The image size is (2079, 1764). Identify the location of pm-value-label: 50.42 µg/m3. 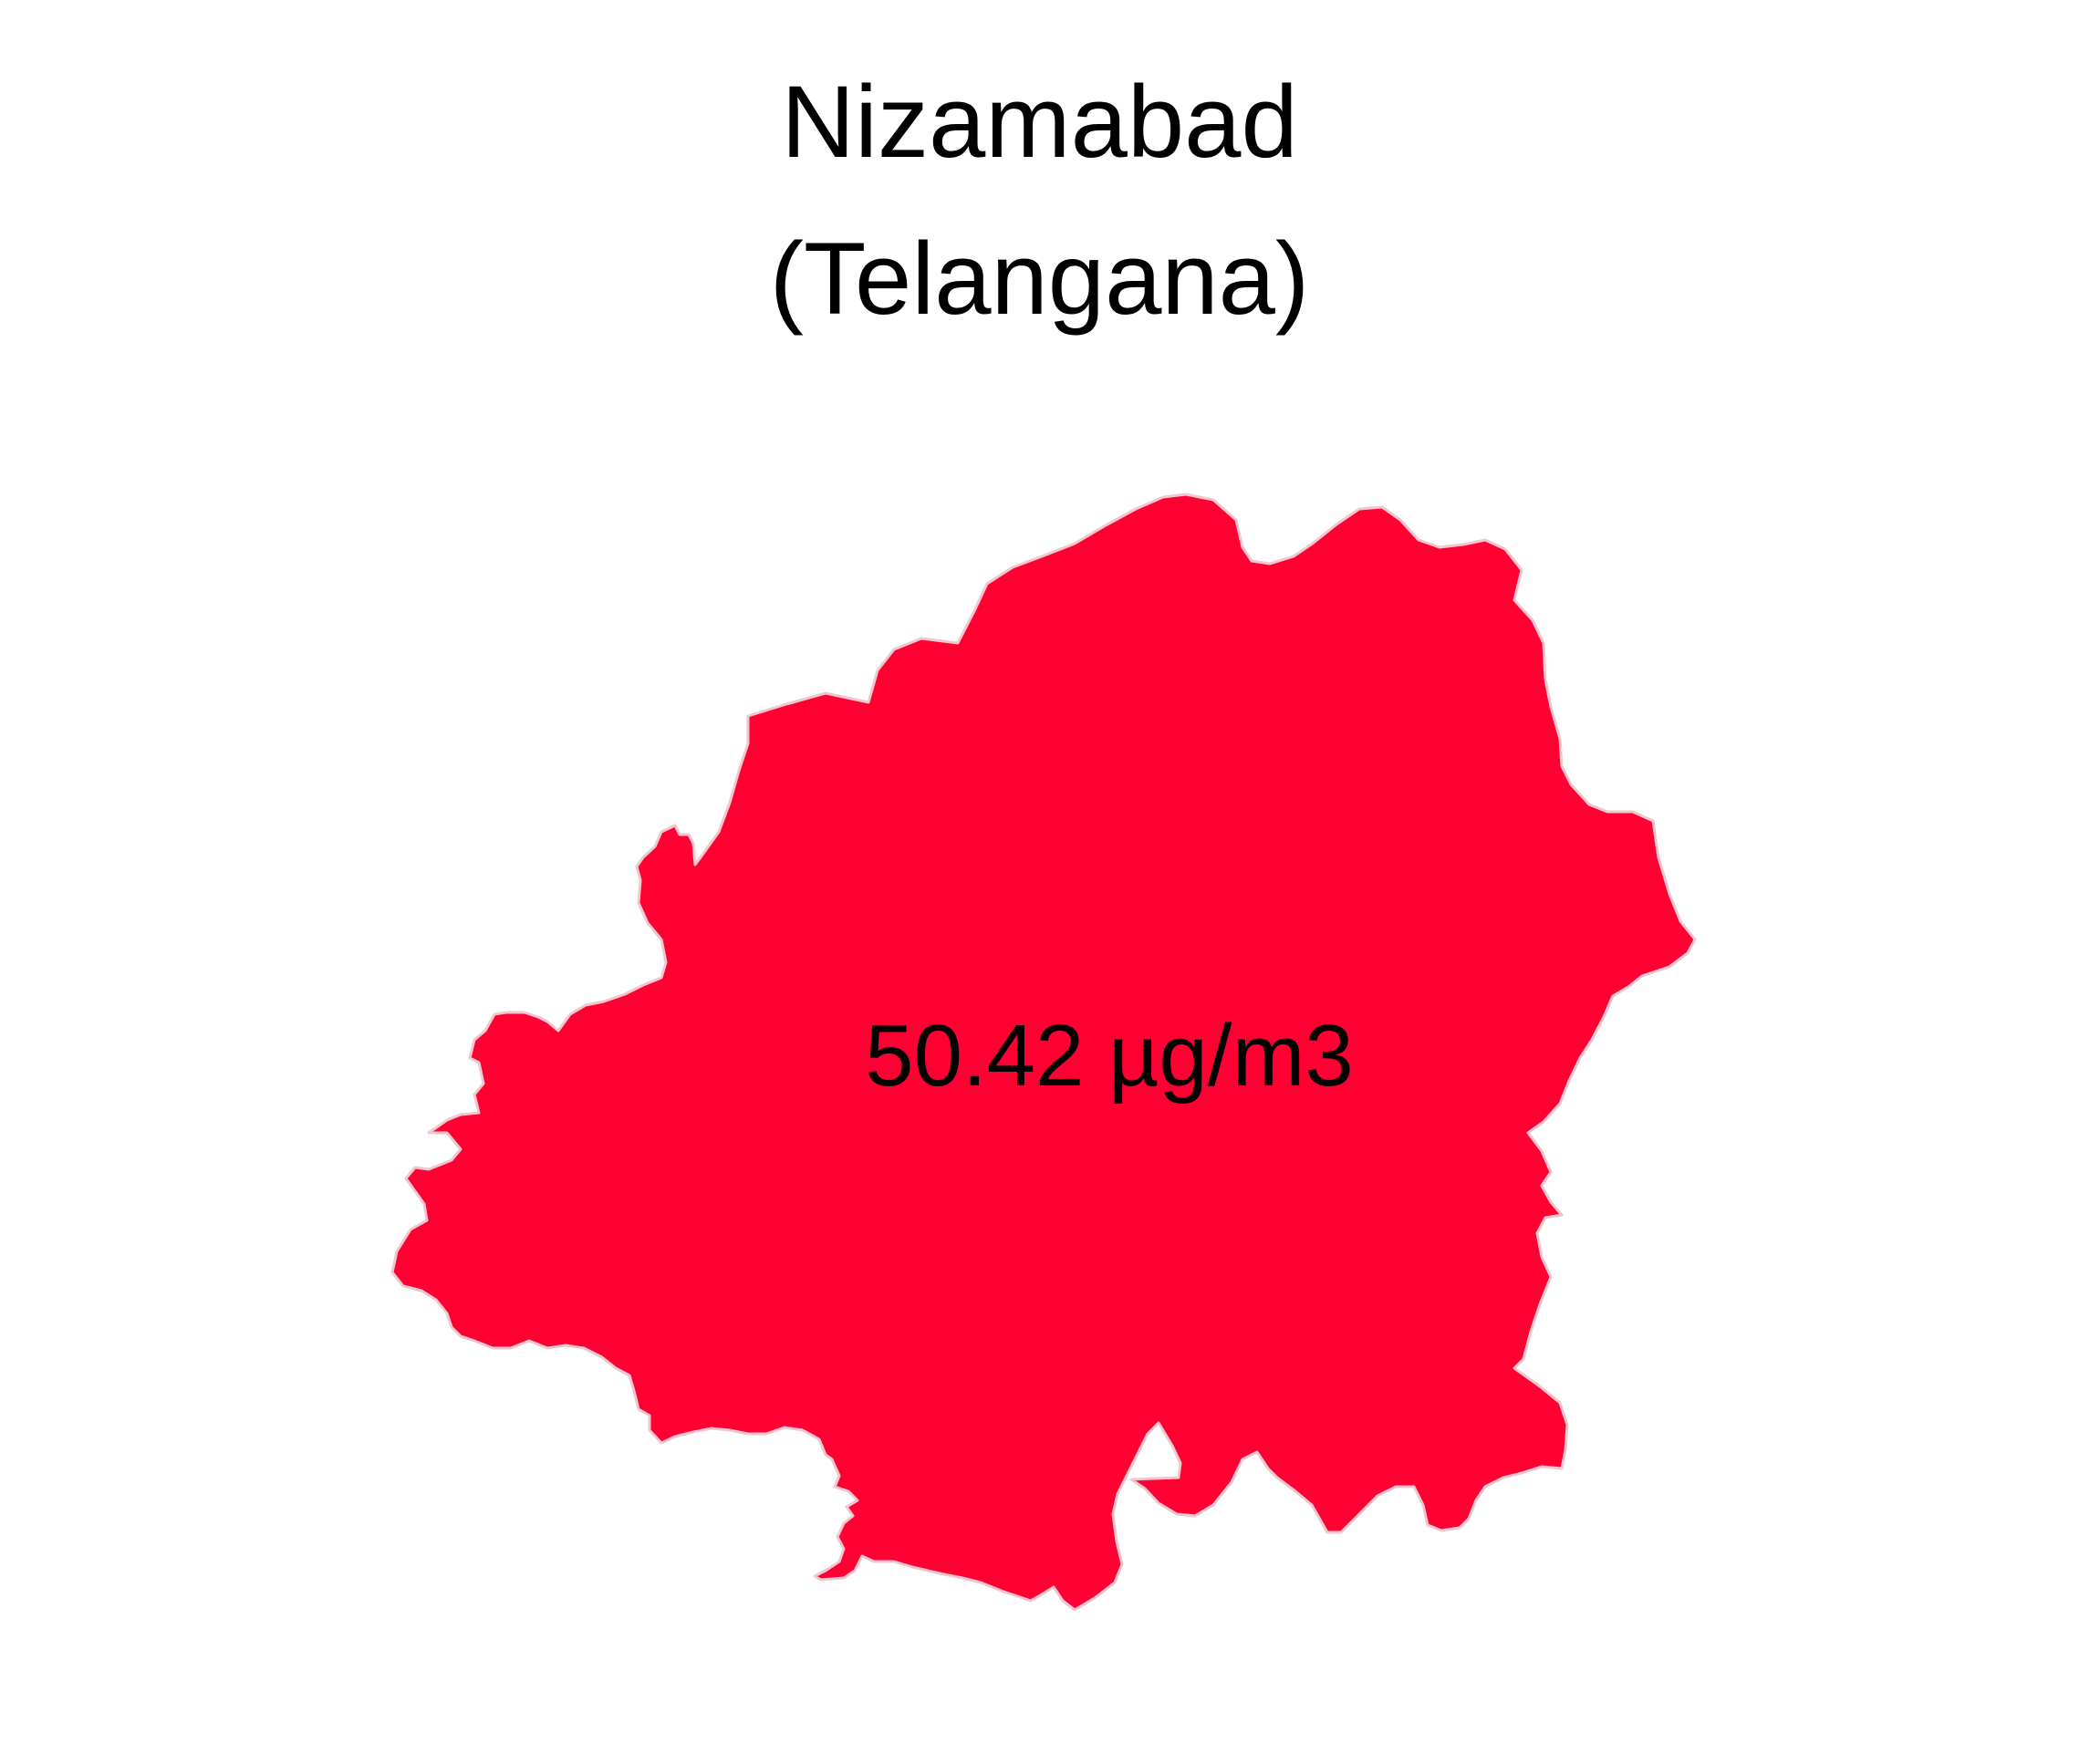
(1109, 1056).